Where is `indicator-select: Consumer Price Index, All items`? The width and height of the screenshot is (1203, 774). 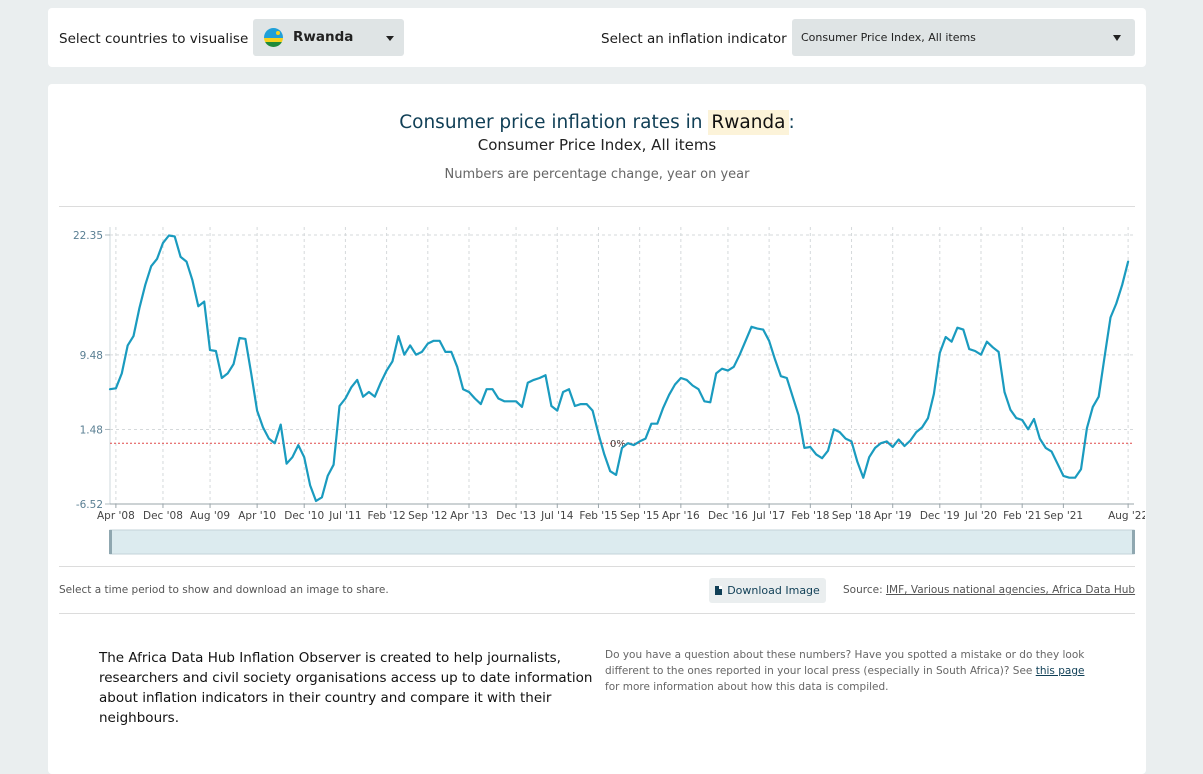 indicator-select: Consumer Price Index, All items is located at coordinates (963, 37).